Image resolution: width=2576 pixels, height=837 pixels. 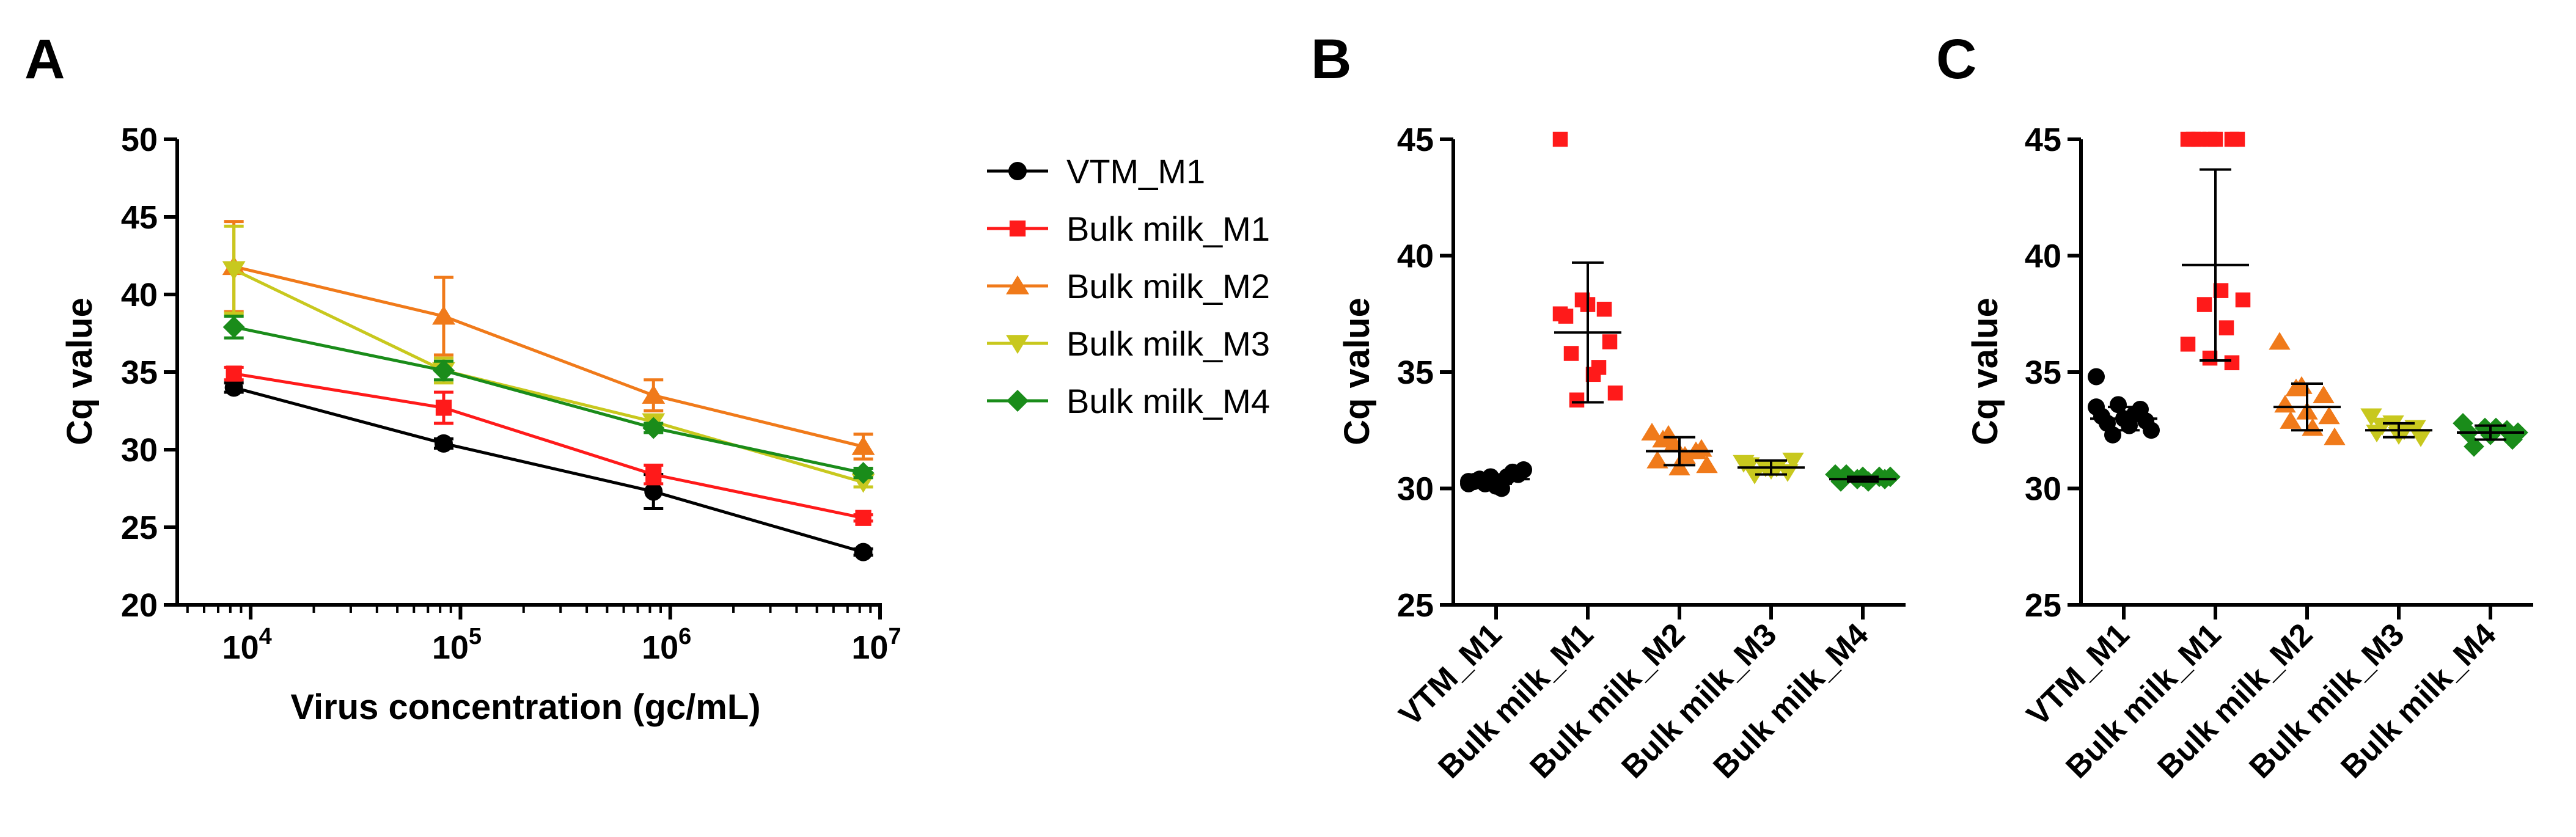 I want to click on panel-c-ytick-label: 35, so click(x=2043, y=372).